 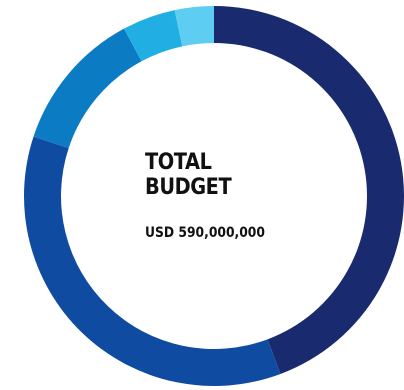 What do you see at coordinates (188, 187) in the screenshot?
I see `chart-title-line-2: BUDGET` at bounding box center [188, 187].